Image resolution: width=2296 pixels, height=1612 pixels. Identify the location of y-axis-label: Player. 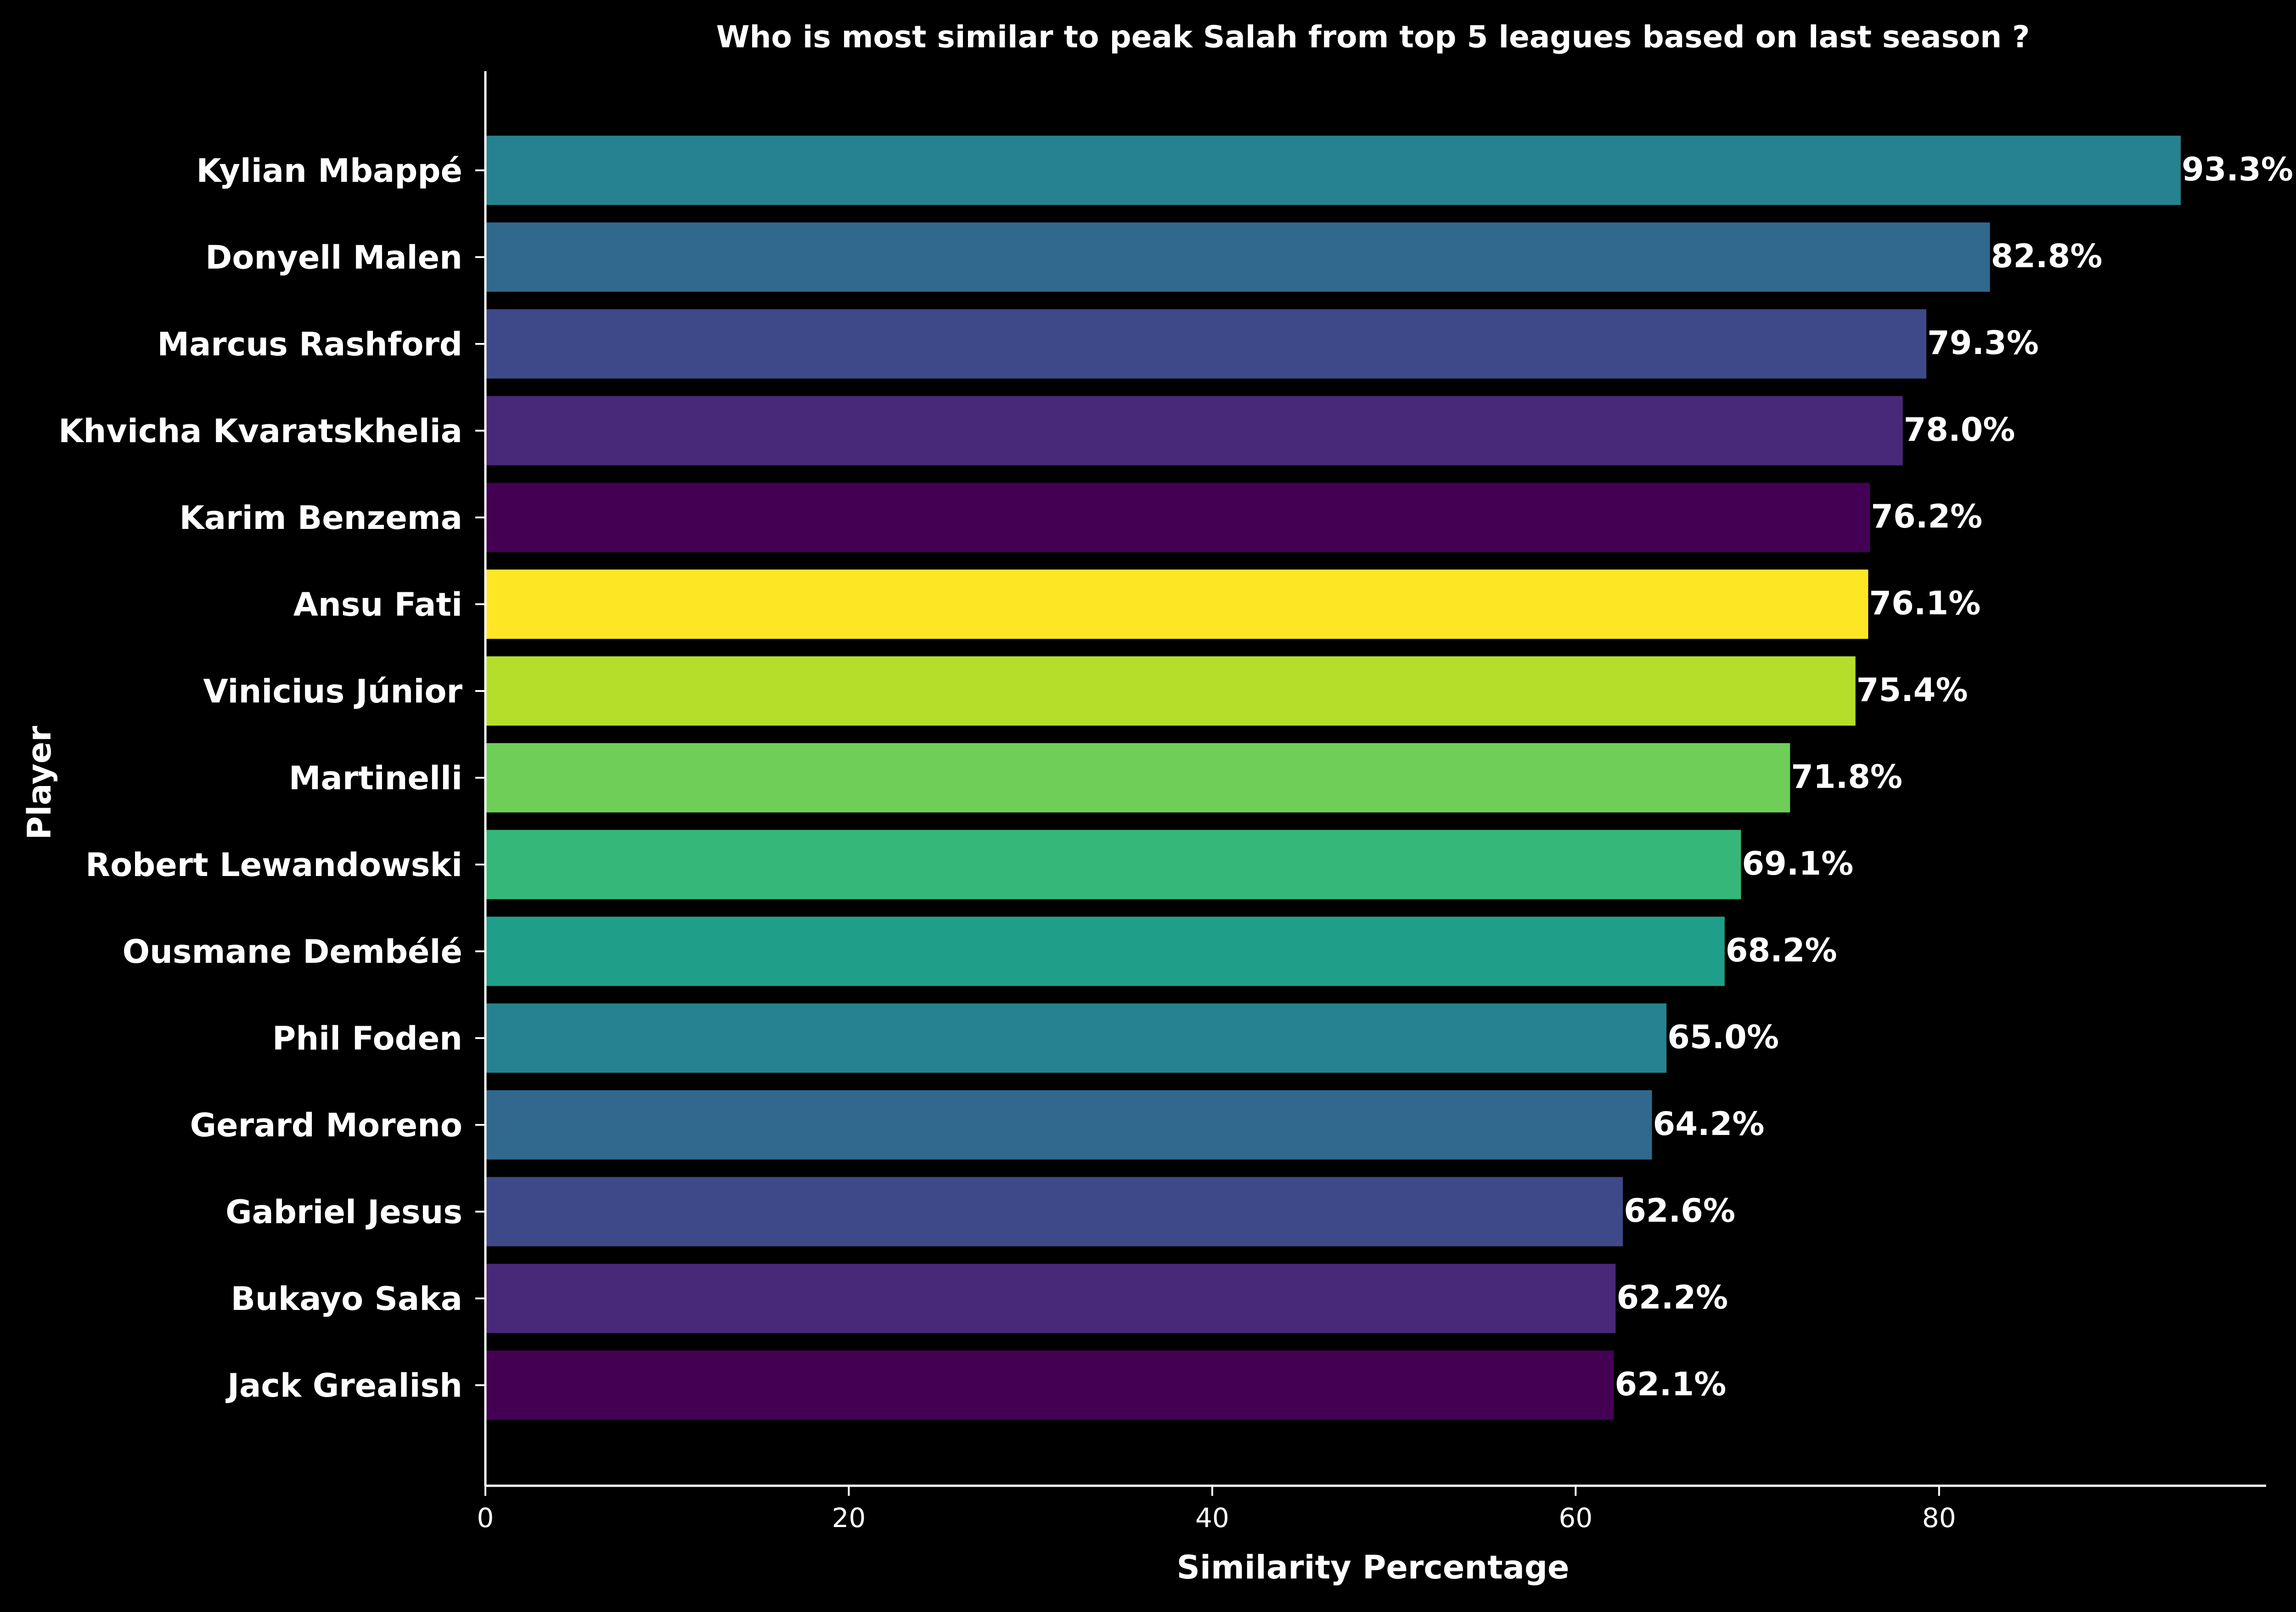
(39, 783).